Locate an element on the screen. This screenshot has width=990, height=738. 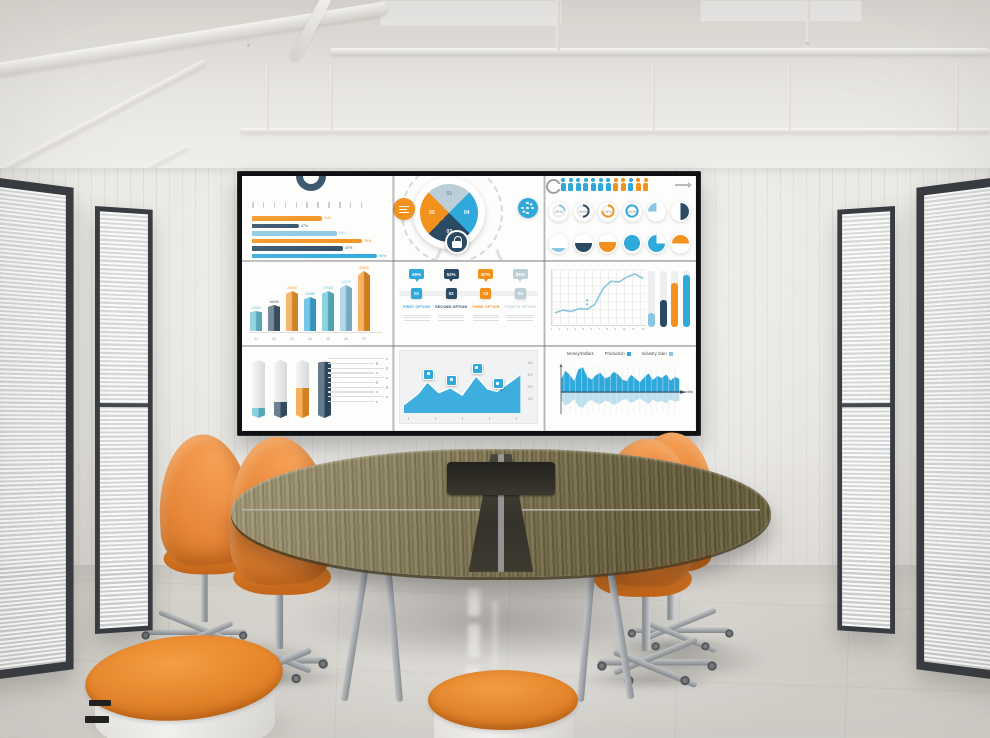
percent-bubble: 85% is located at coordinates (520, 275).